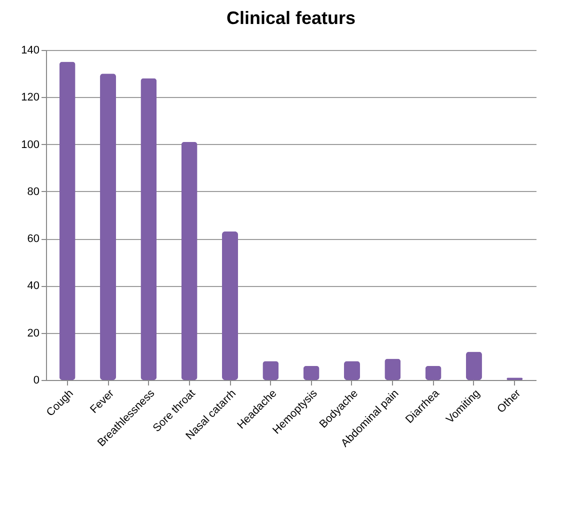 The height and width of the screenshot is (509, 570). What do you see at coordinates (30, 50) in the screenshot?
I see `y-tick-label: 140` at bounding box center [30, 50].